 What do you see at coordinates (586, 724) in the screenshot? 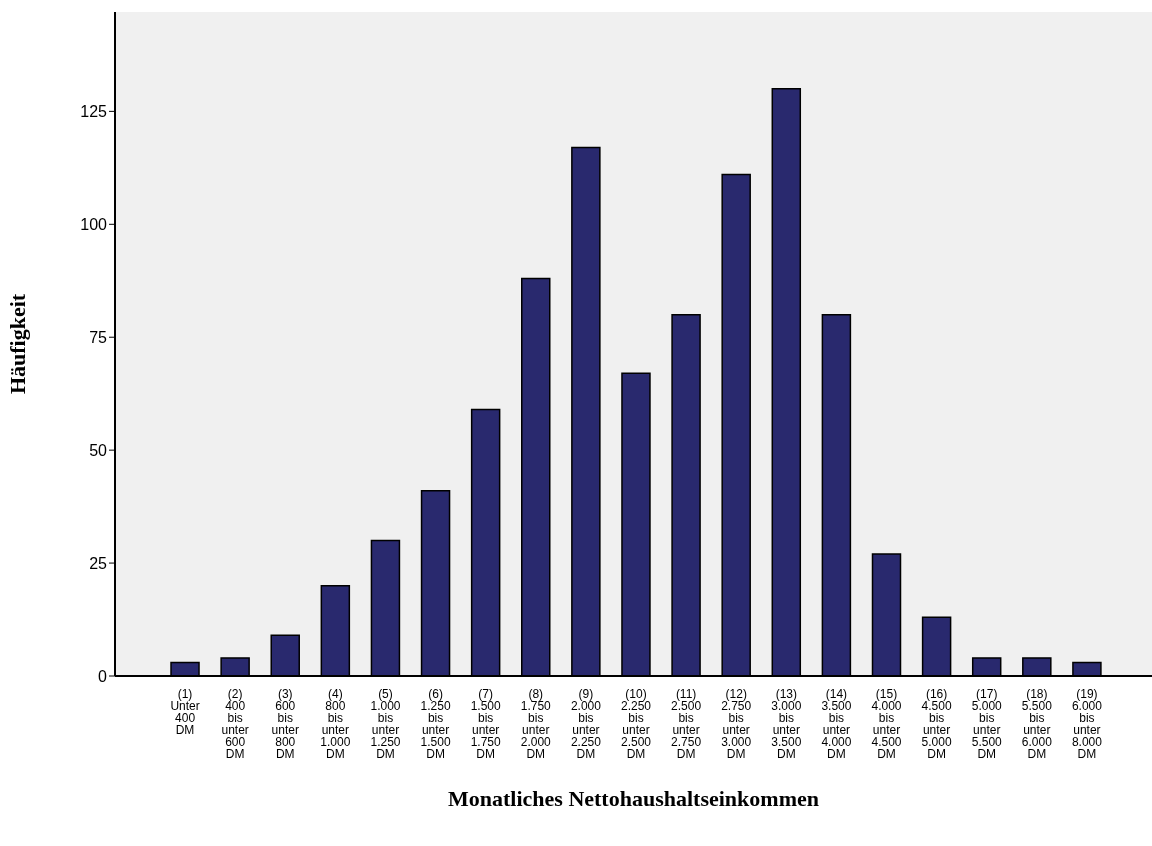
I see `x-tick-label: (9) 2.000 bis unter 2.250 DM` at bounding box center [586, 724].